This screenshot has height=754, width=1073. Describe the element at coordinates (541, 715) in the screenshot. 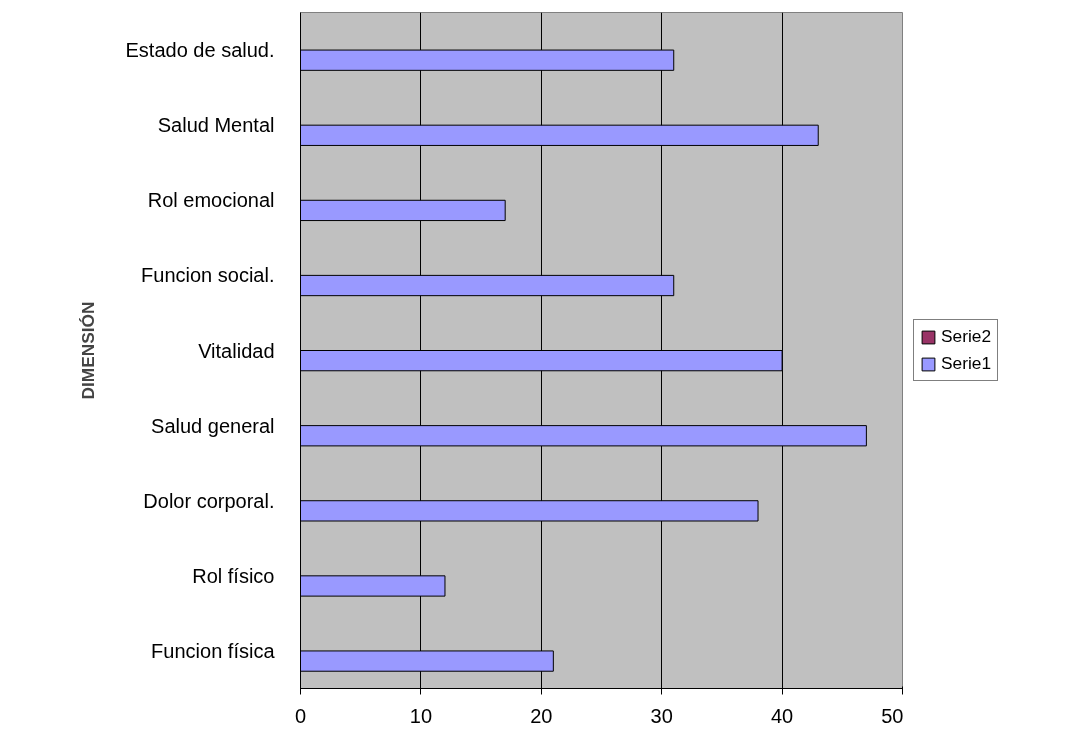

I see `x-tick-label: 20` at that location.